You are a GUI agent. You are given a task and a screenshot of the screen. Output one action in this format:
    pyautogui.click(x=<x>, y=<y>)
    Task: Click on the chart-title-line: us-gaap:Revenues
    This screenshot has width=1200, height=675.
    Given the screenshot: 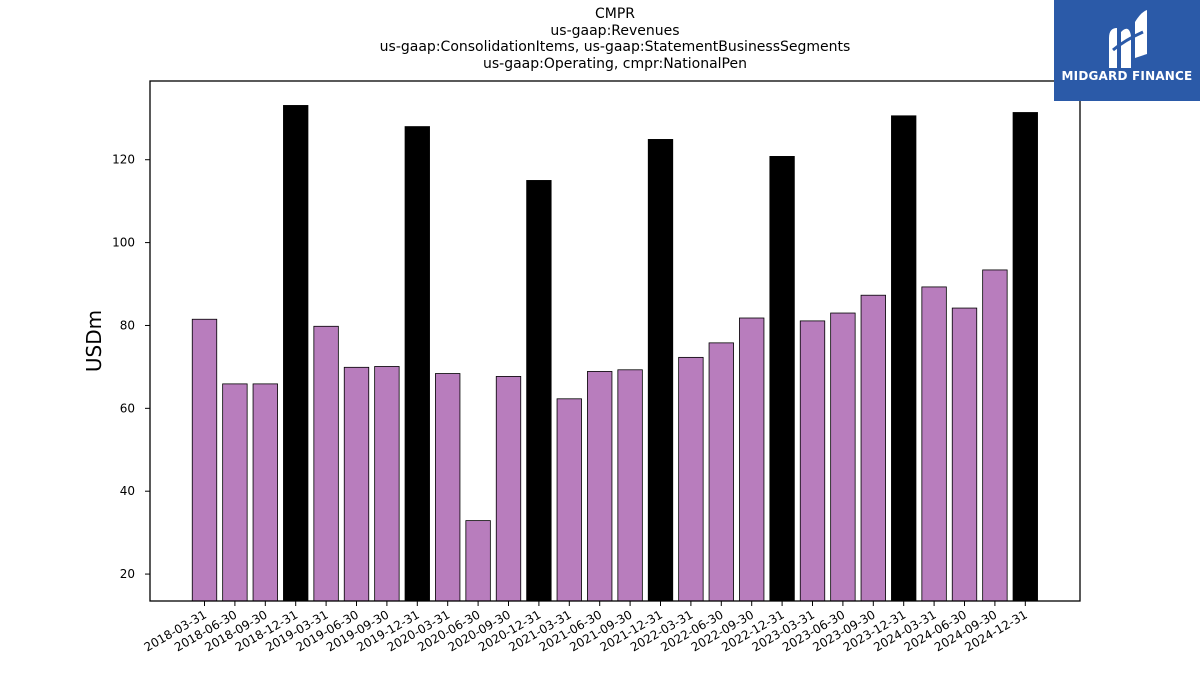 What is the action you would take?
    pyautogui.click(x=615, y=30)
    